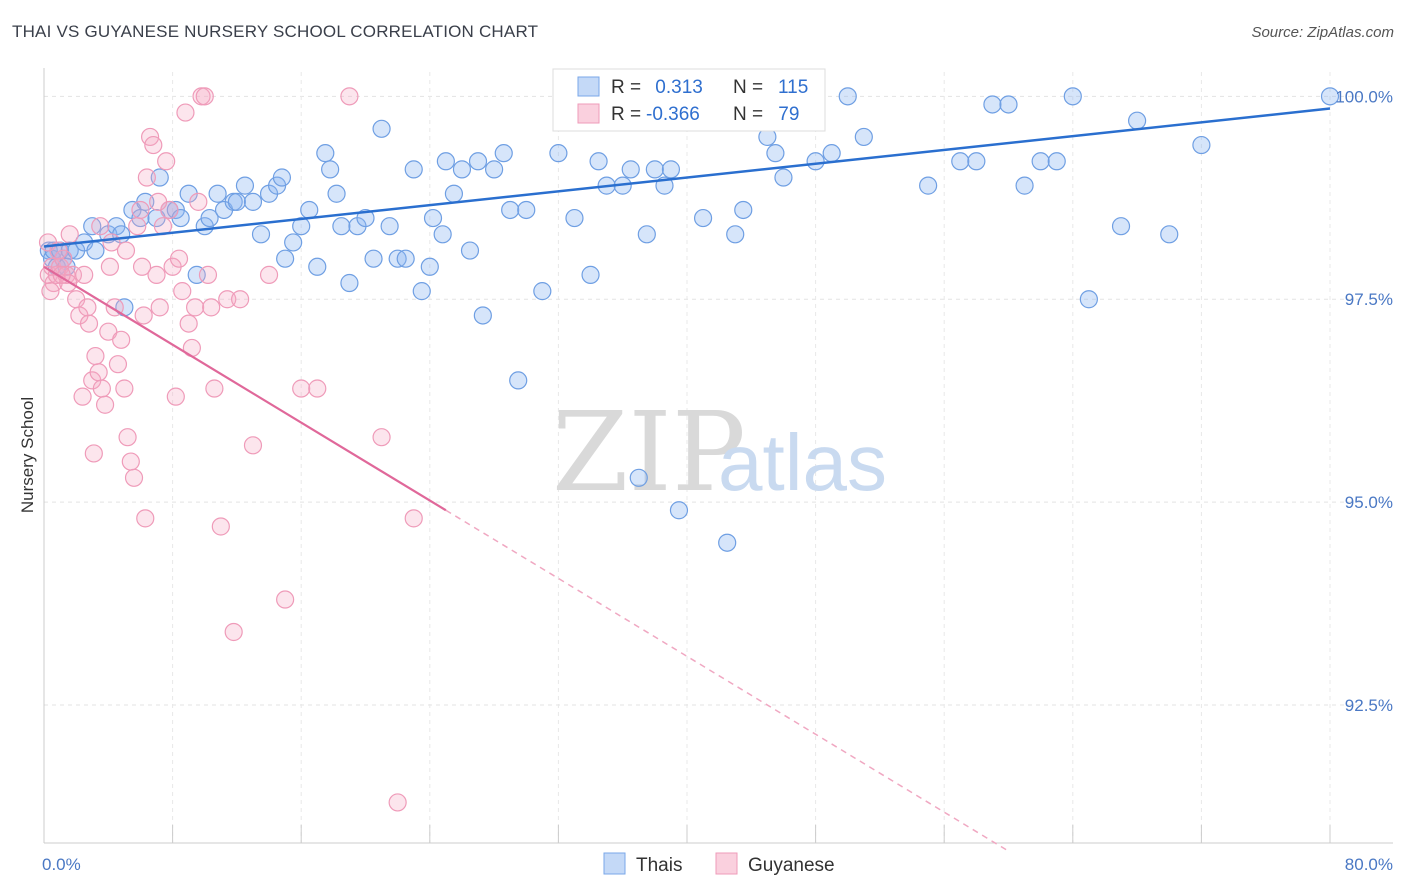 The image size is (1406, 892). I want to click on legend-n-value-guyanese: 79, so click(786, 114).